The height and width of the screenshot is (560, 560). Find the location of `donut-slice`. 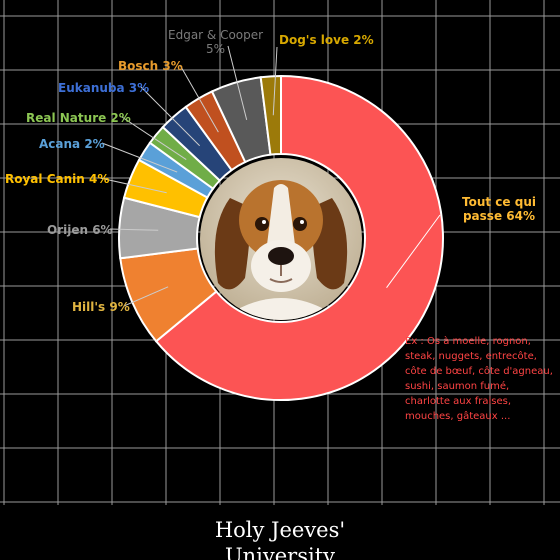

donut-slice is located at coordinates (270, 115).